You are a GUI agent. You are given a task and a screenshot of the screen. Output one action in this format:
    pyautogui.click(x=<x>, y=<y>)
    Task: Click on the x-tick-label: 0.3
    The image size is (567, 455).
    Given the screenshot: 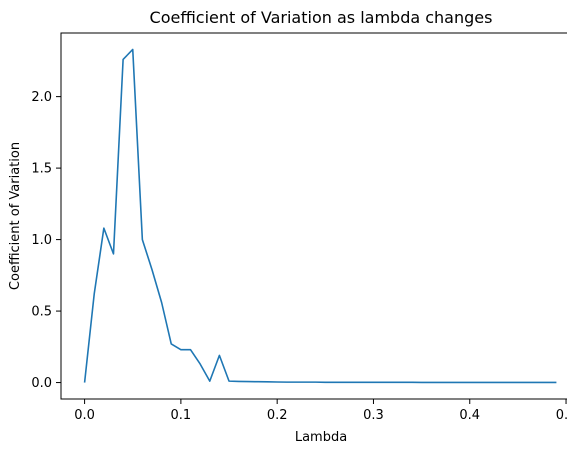 What is the action you would take?
    pyautogui.click(x=373, y=415)
    